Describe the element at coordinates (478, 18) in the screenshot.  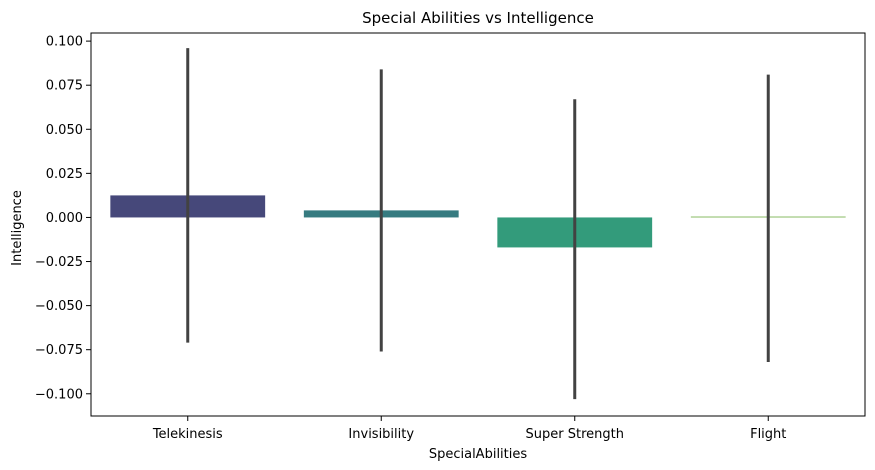
I see `chart-title: Special Abilities vs Intelligence` at that location.